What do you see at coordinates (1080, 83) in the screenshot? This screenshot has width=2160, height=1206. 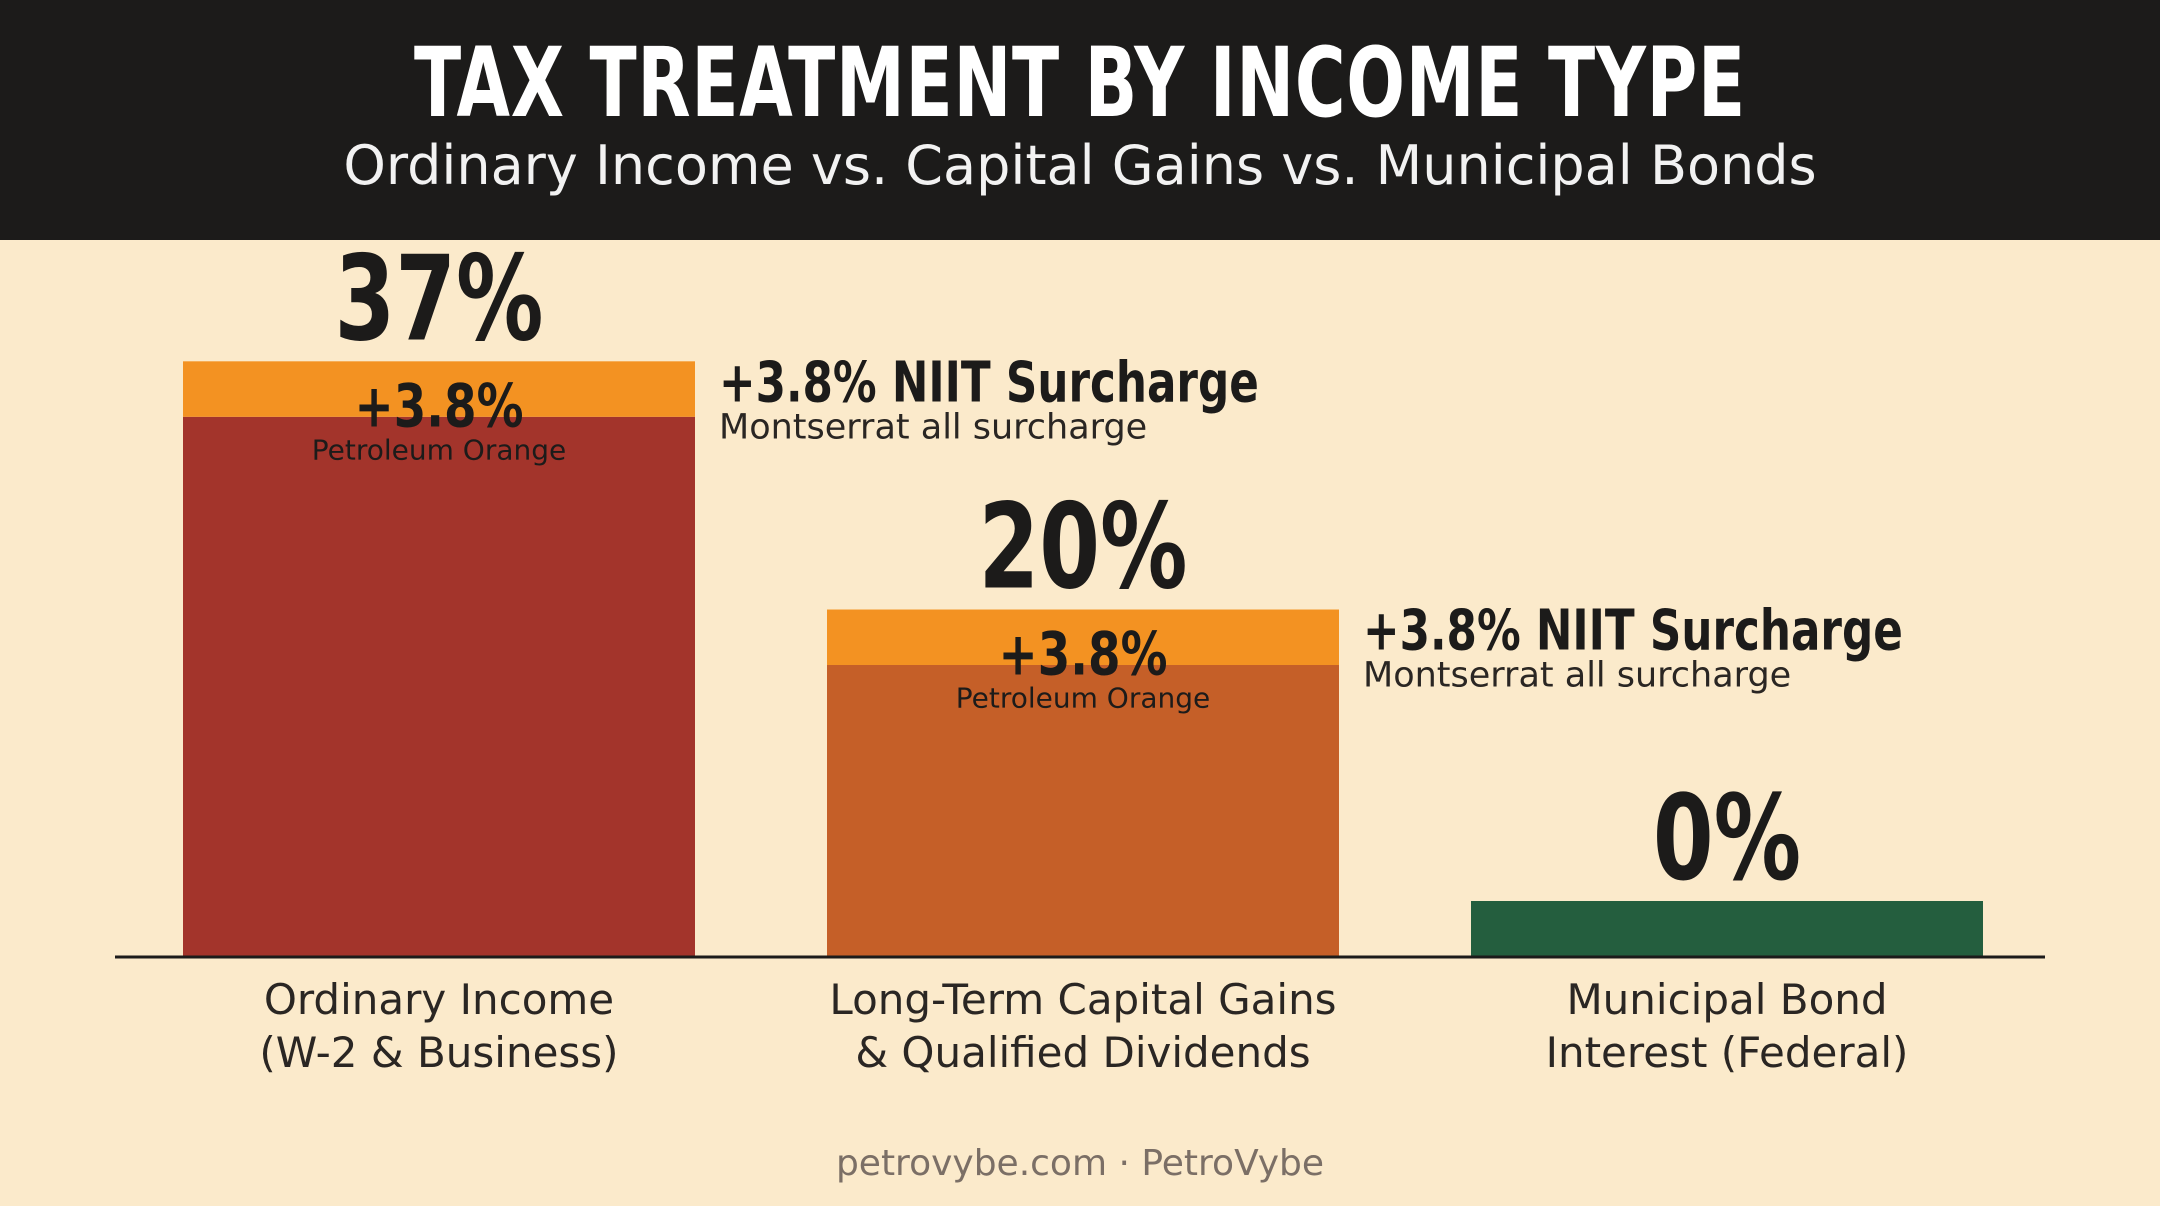 I see `chart-title: TAX TREATMENT BY INCOME TYPE` at bounding box center [1080, 83].